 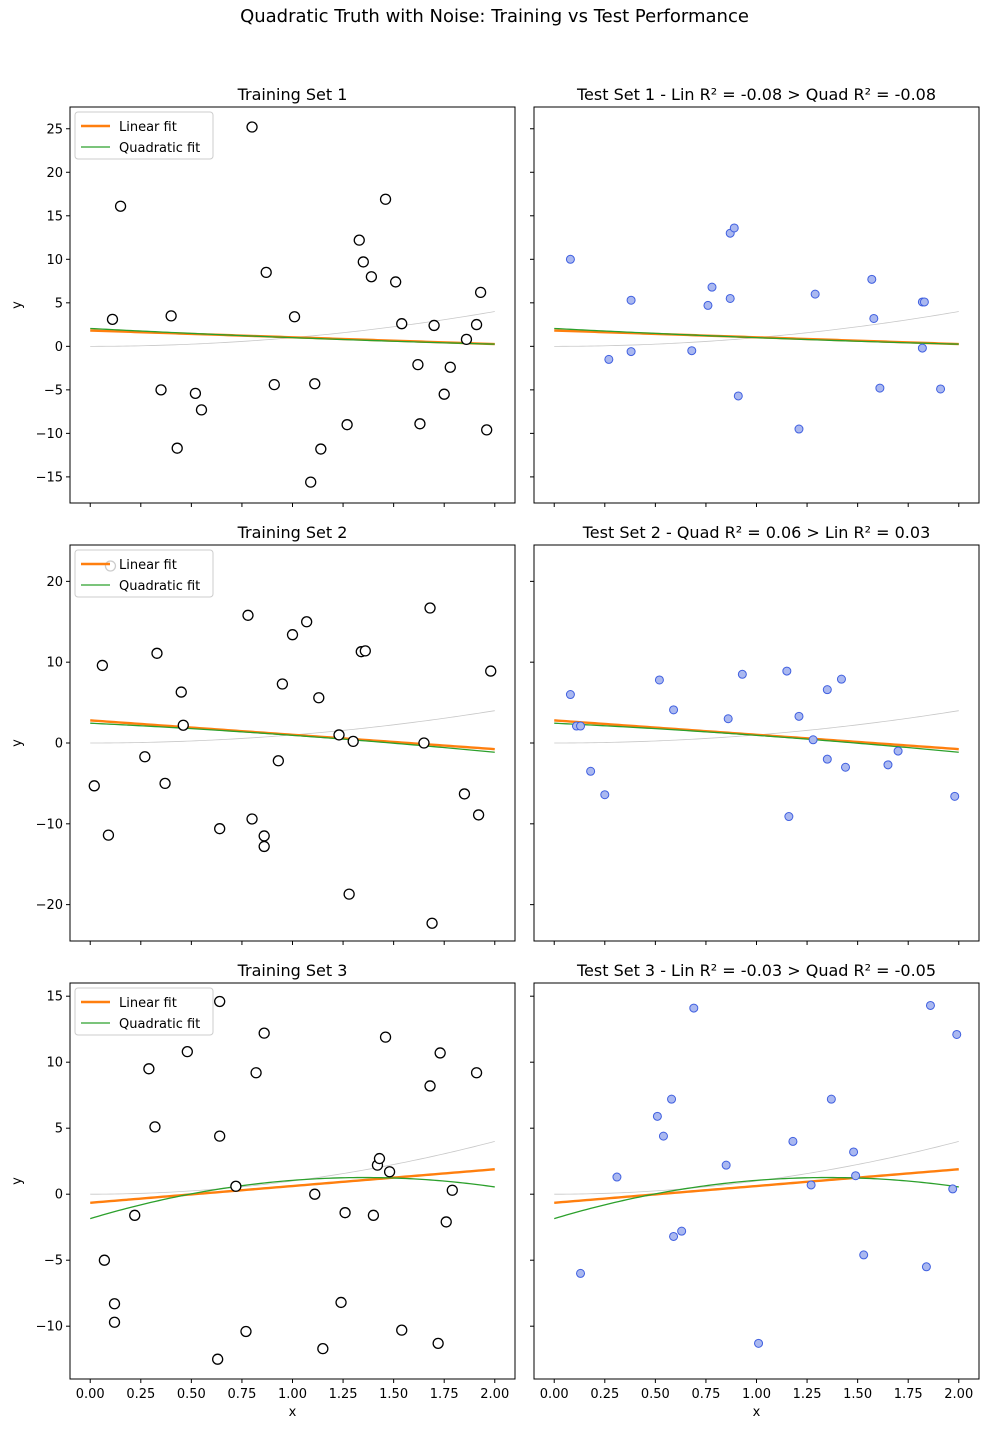 What do you see at coordinates (140, 1394) in the screenshot?
I see `x-tick-label: 0.25` at bounding box center [140, 1394].